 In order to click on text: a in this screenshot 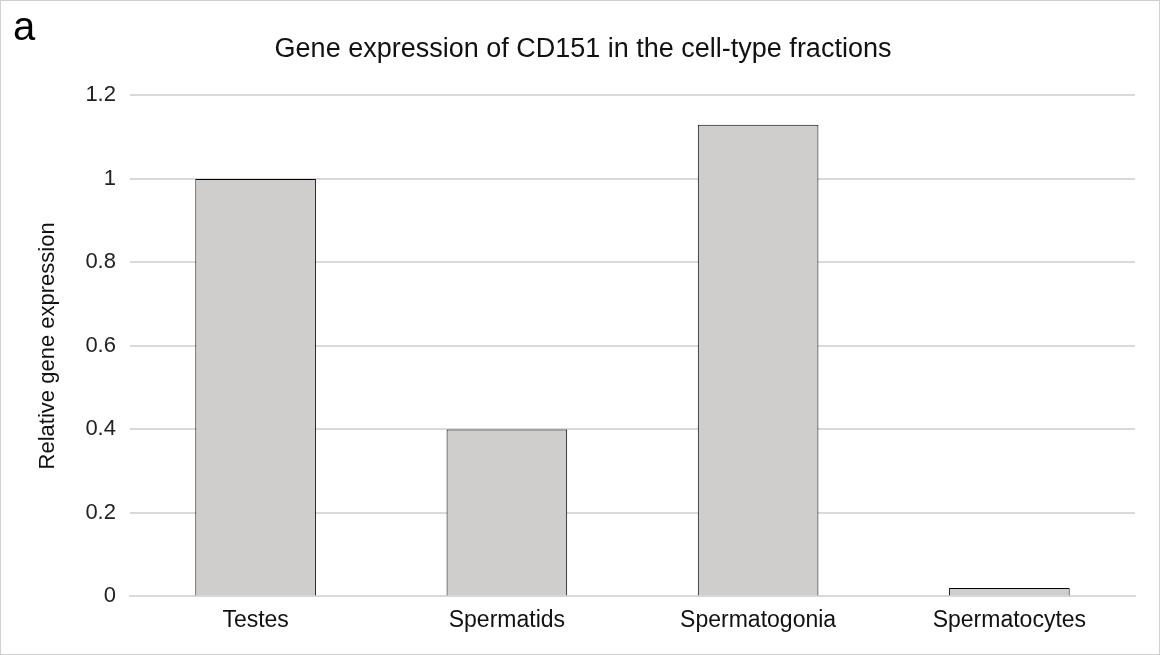, I will do `click(24, 26)`.